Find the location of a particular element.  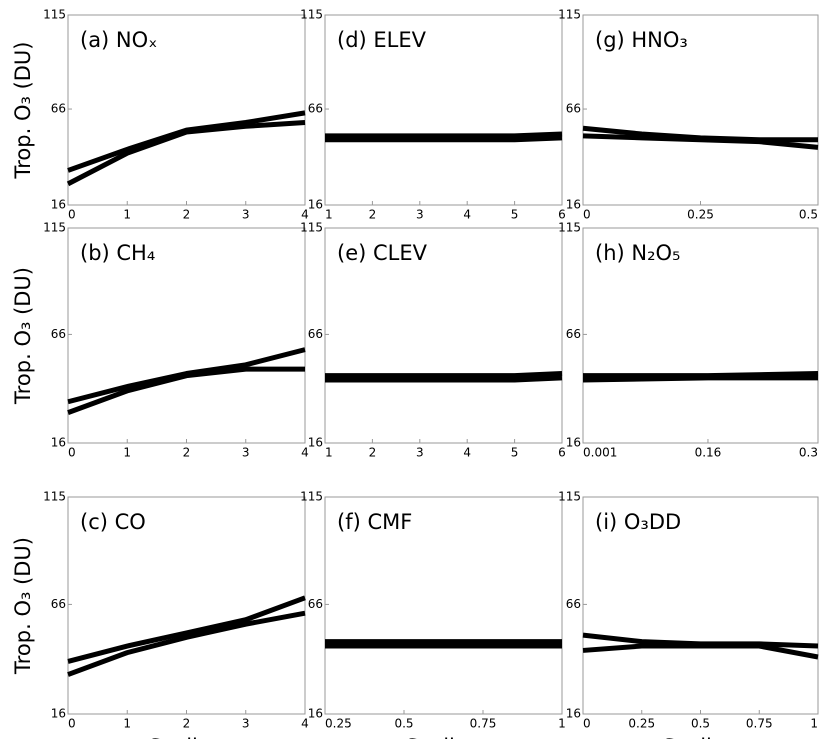

panel-title: (b) CH₄ is located at coordinates (117, 253).